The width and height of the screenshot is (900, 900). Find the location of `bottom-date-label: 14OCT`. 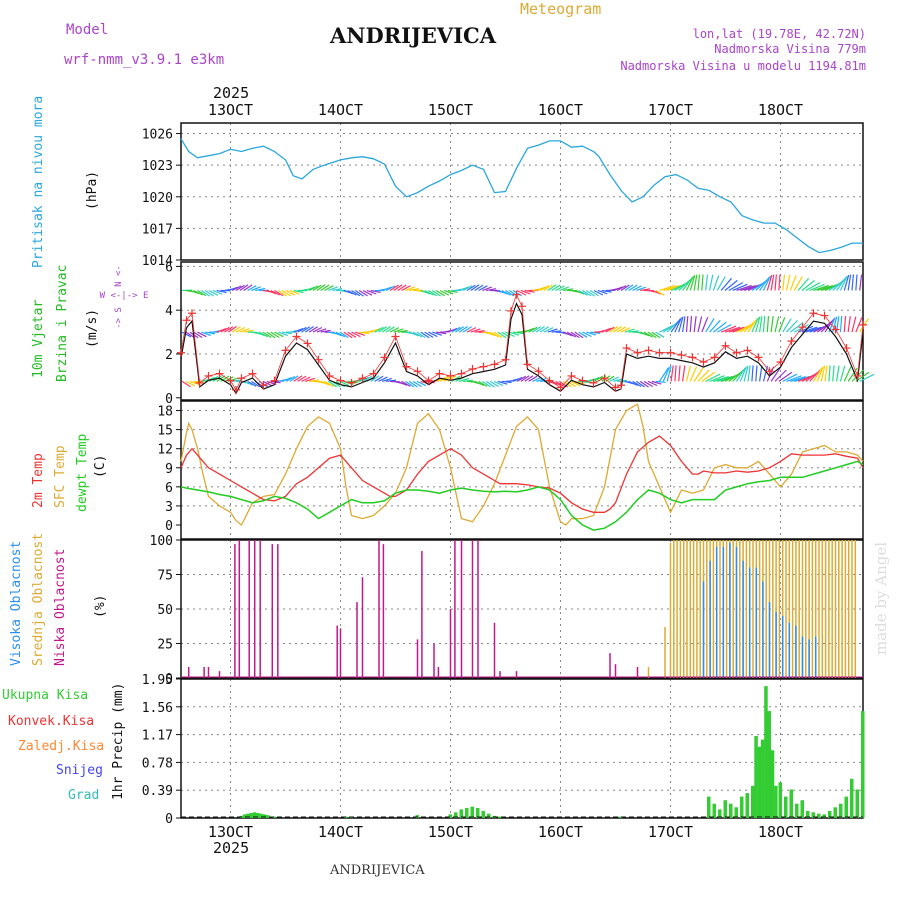

bottom-date-label: 14OCT is located at coordinates (340, 832).